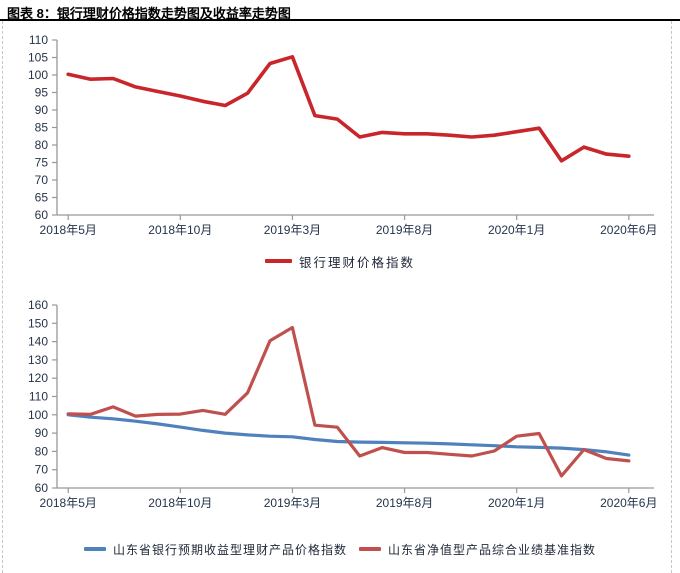 This screenshot has height=573, width=680. What do you see at coordinates (671, 297) in the screenshot?
I see `right-dashed-border` at bounding box center [671, 297].